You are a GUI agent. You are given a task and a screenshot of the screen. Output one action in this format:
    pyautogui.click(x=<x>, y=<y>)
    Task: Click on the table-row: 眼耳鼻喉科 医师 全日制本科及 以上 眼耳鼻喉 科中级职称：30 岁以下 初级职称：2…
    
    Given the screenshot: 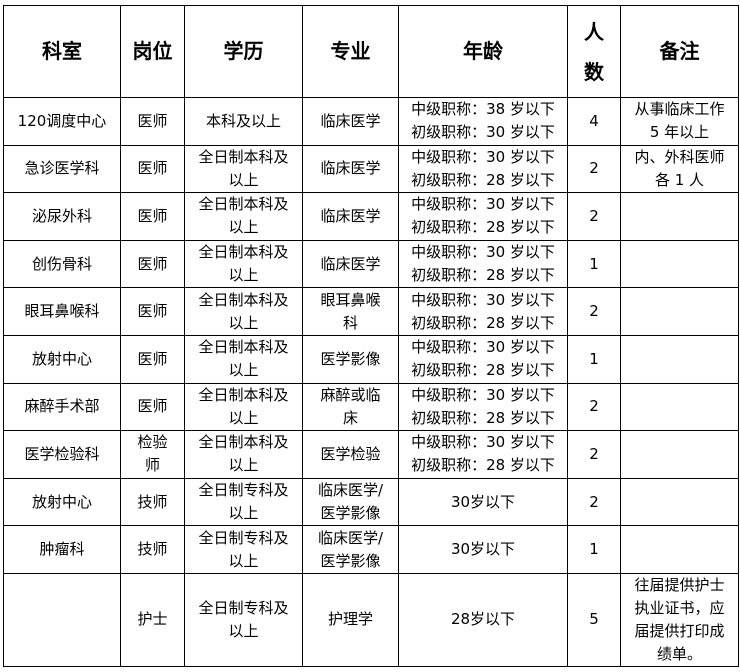 What is the action you would take?
    pyautogui.click(x=371, y=311)
    